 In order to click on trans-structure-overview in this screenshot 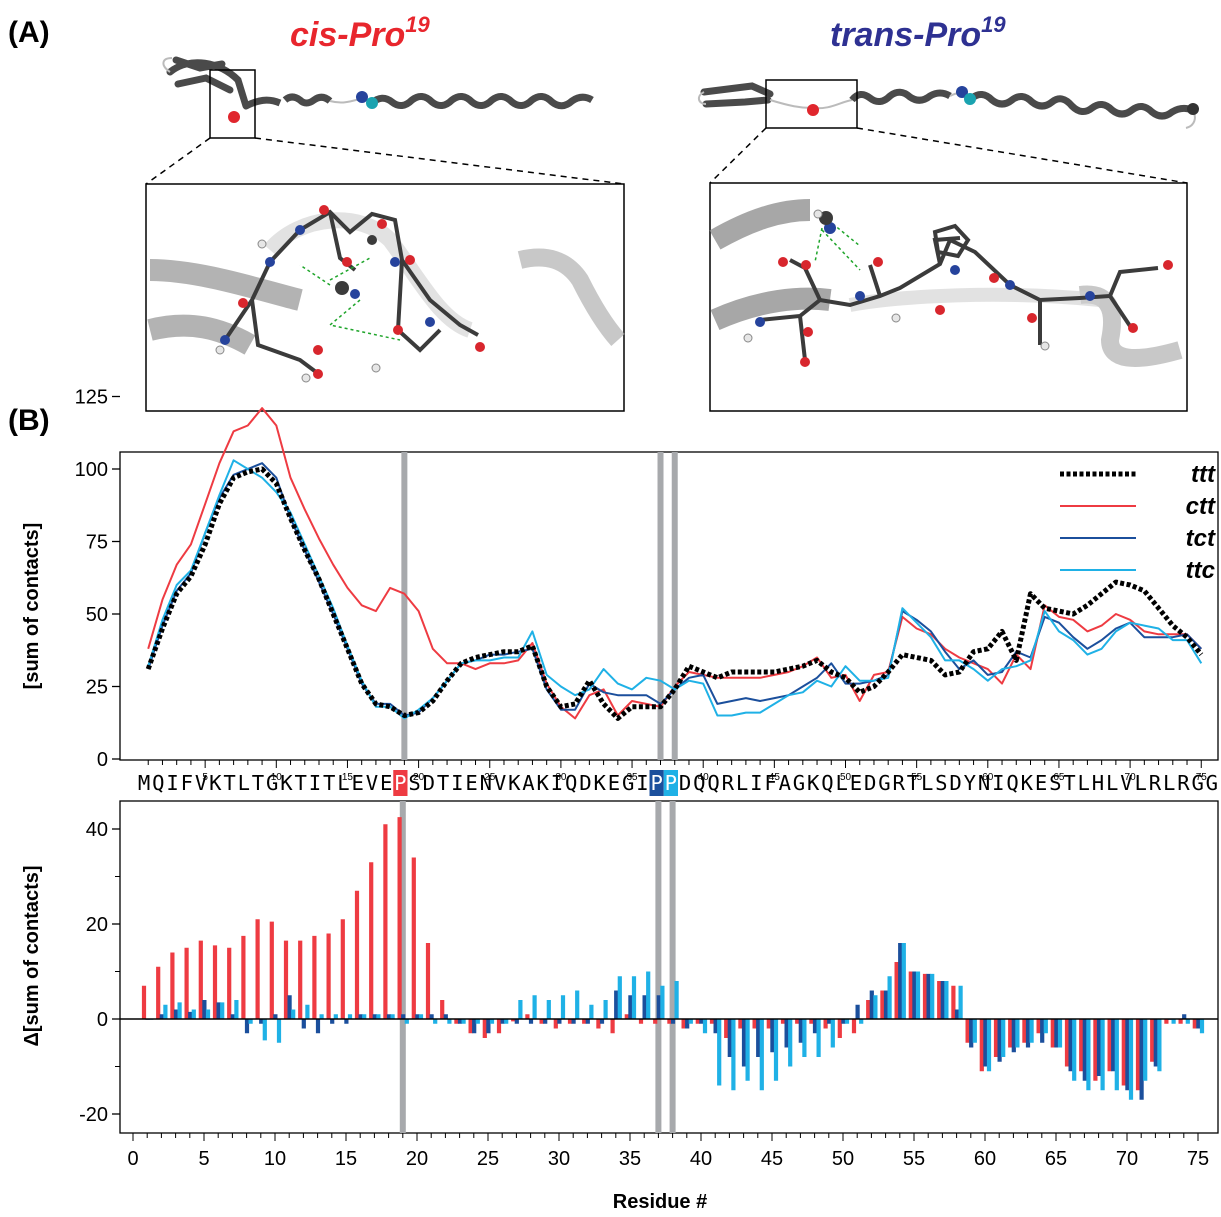, I will do `click(948, 104)`.